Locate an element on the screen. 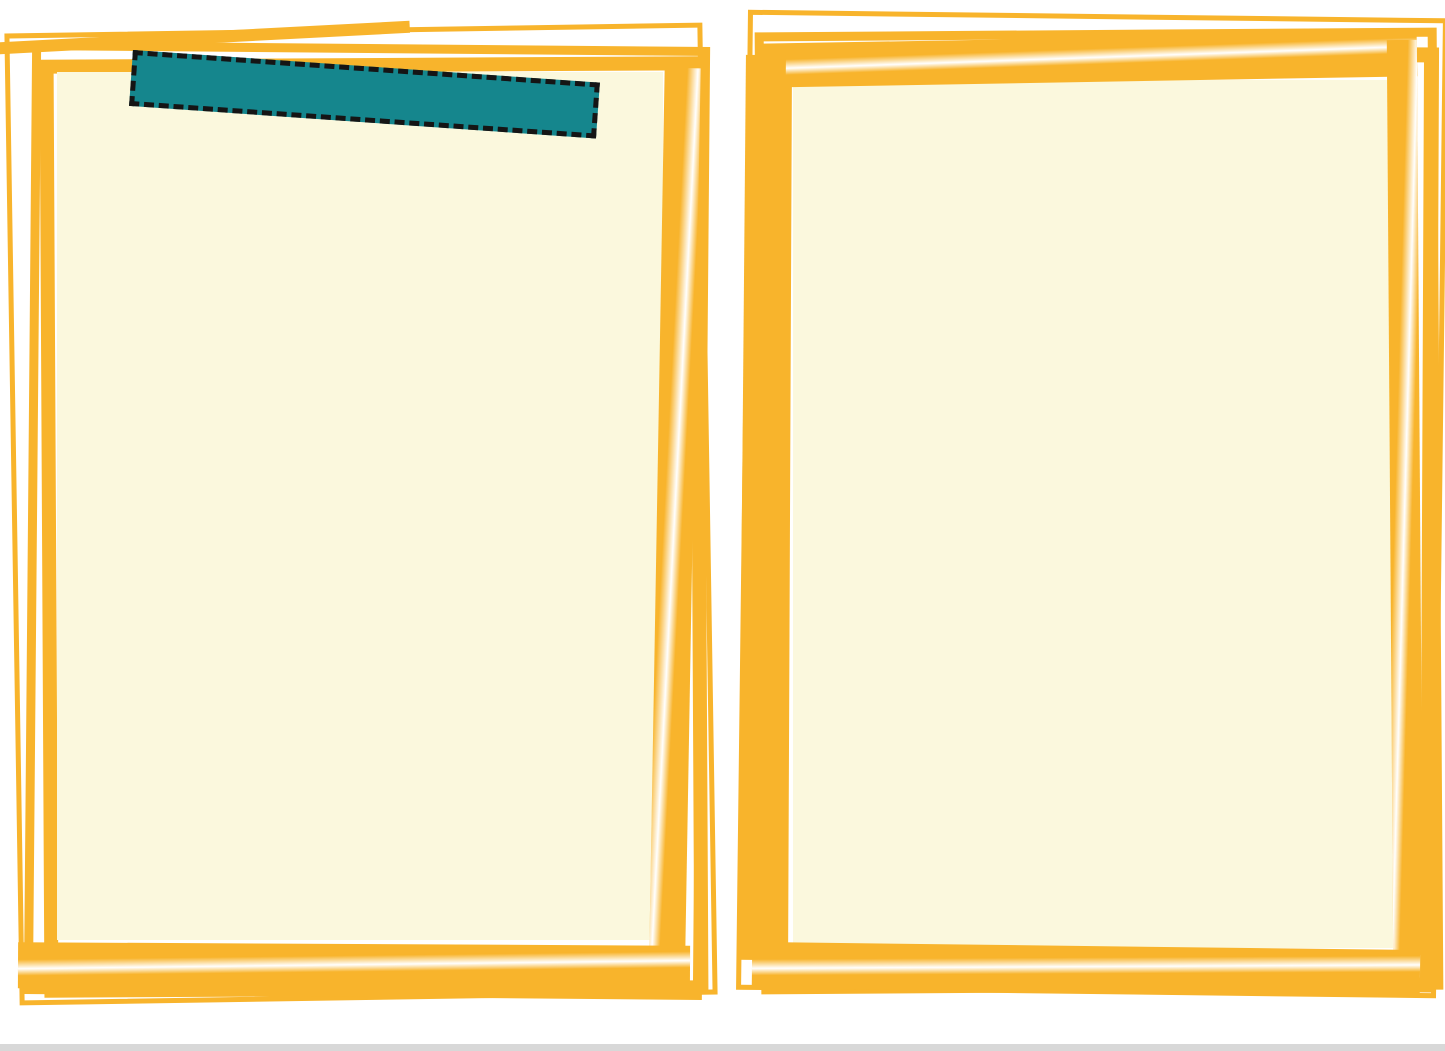 The width and height of the screenshot is (1445, 1051). right-page-bottom-band is located at coordinates (1086, 969).